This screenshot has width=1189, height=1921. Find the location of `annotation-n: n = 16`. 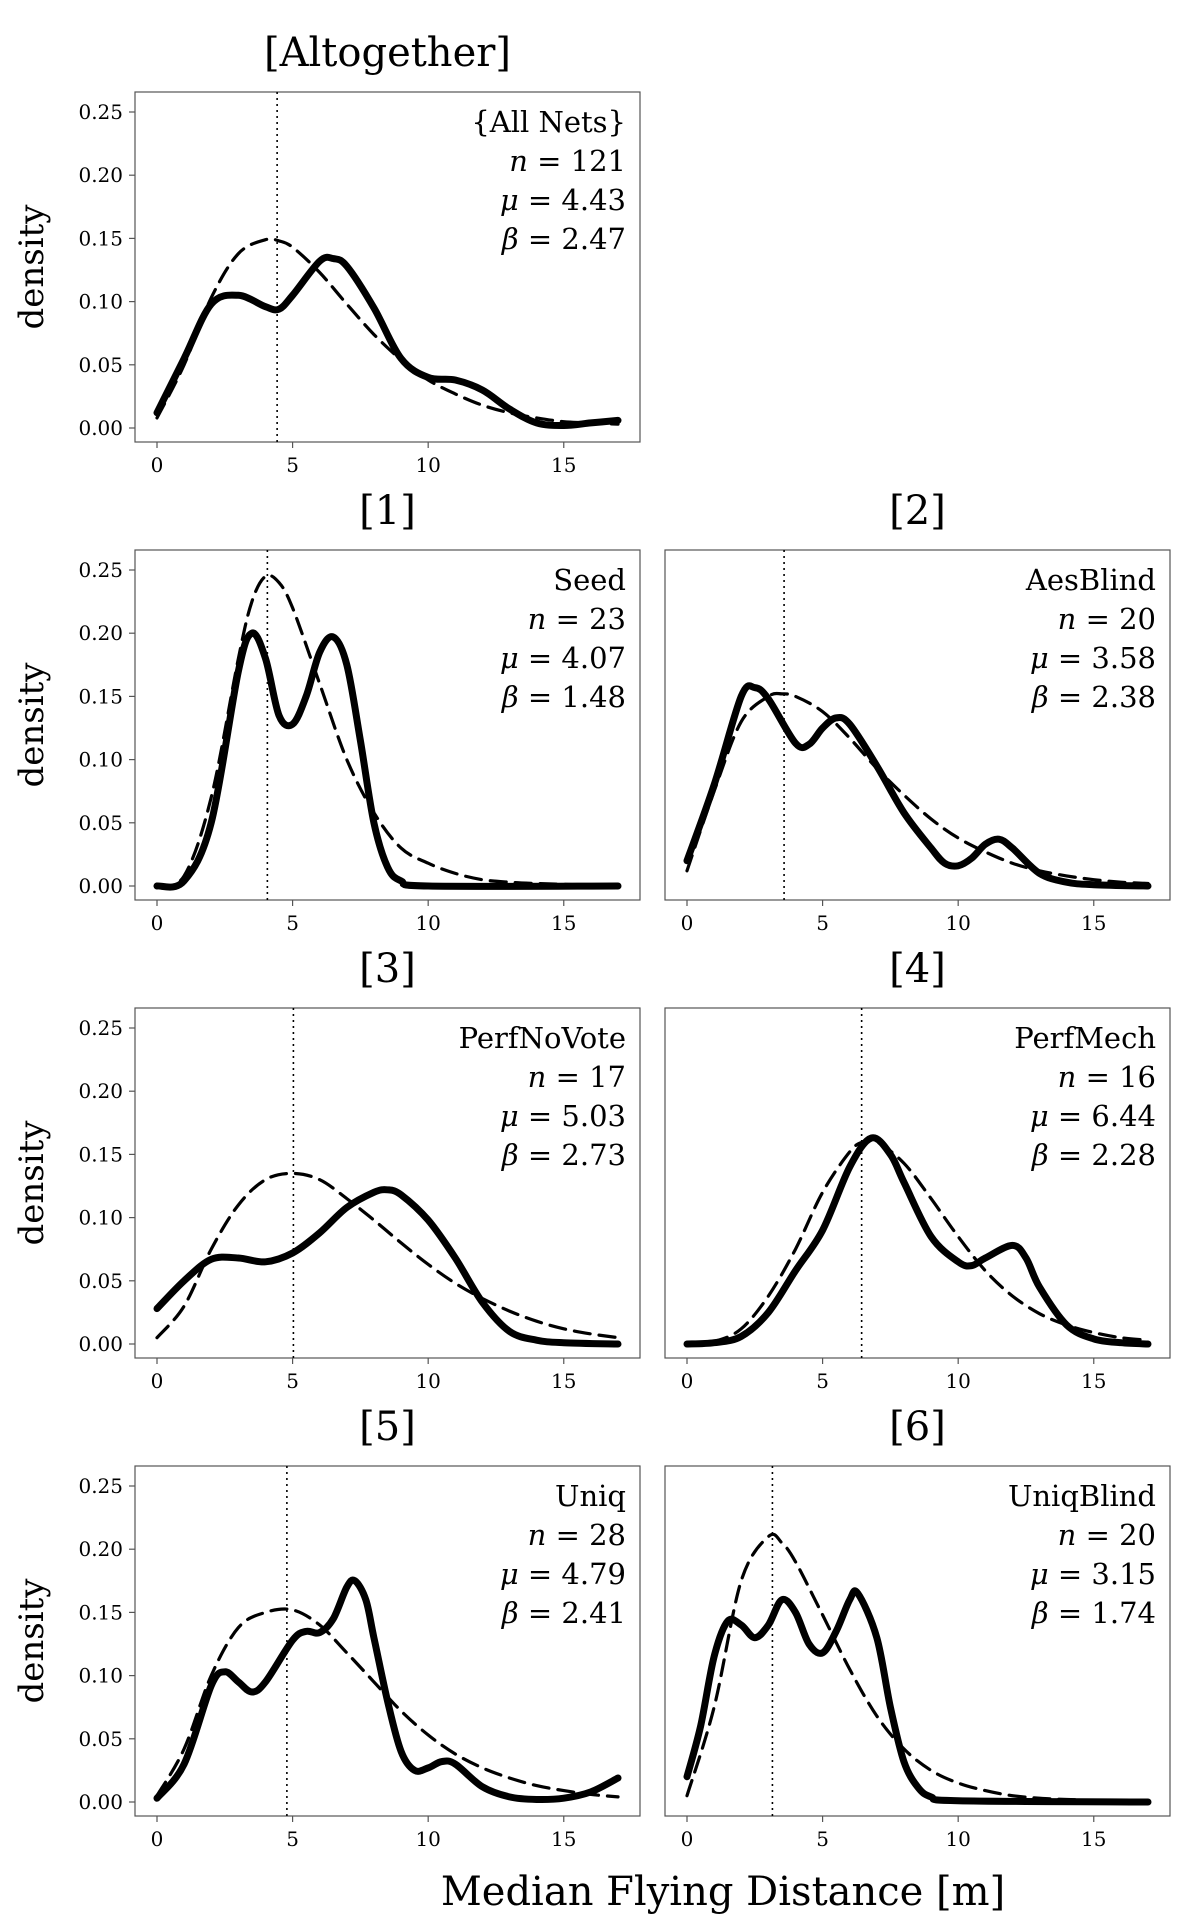

annotation-n: n = 16 is located at coordinates (1107, 1077).